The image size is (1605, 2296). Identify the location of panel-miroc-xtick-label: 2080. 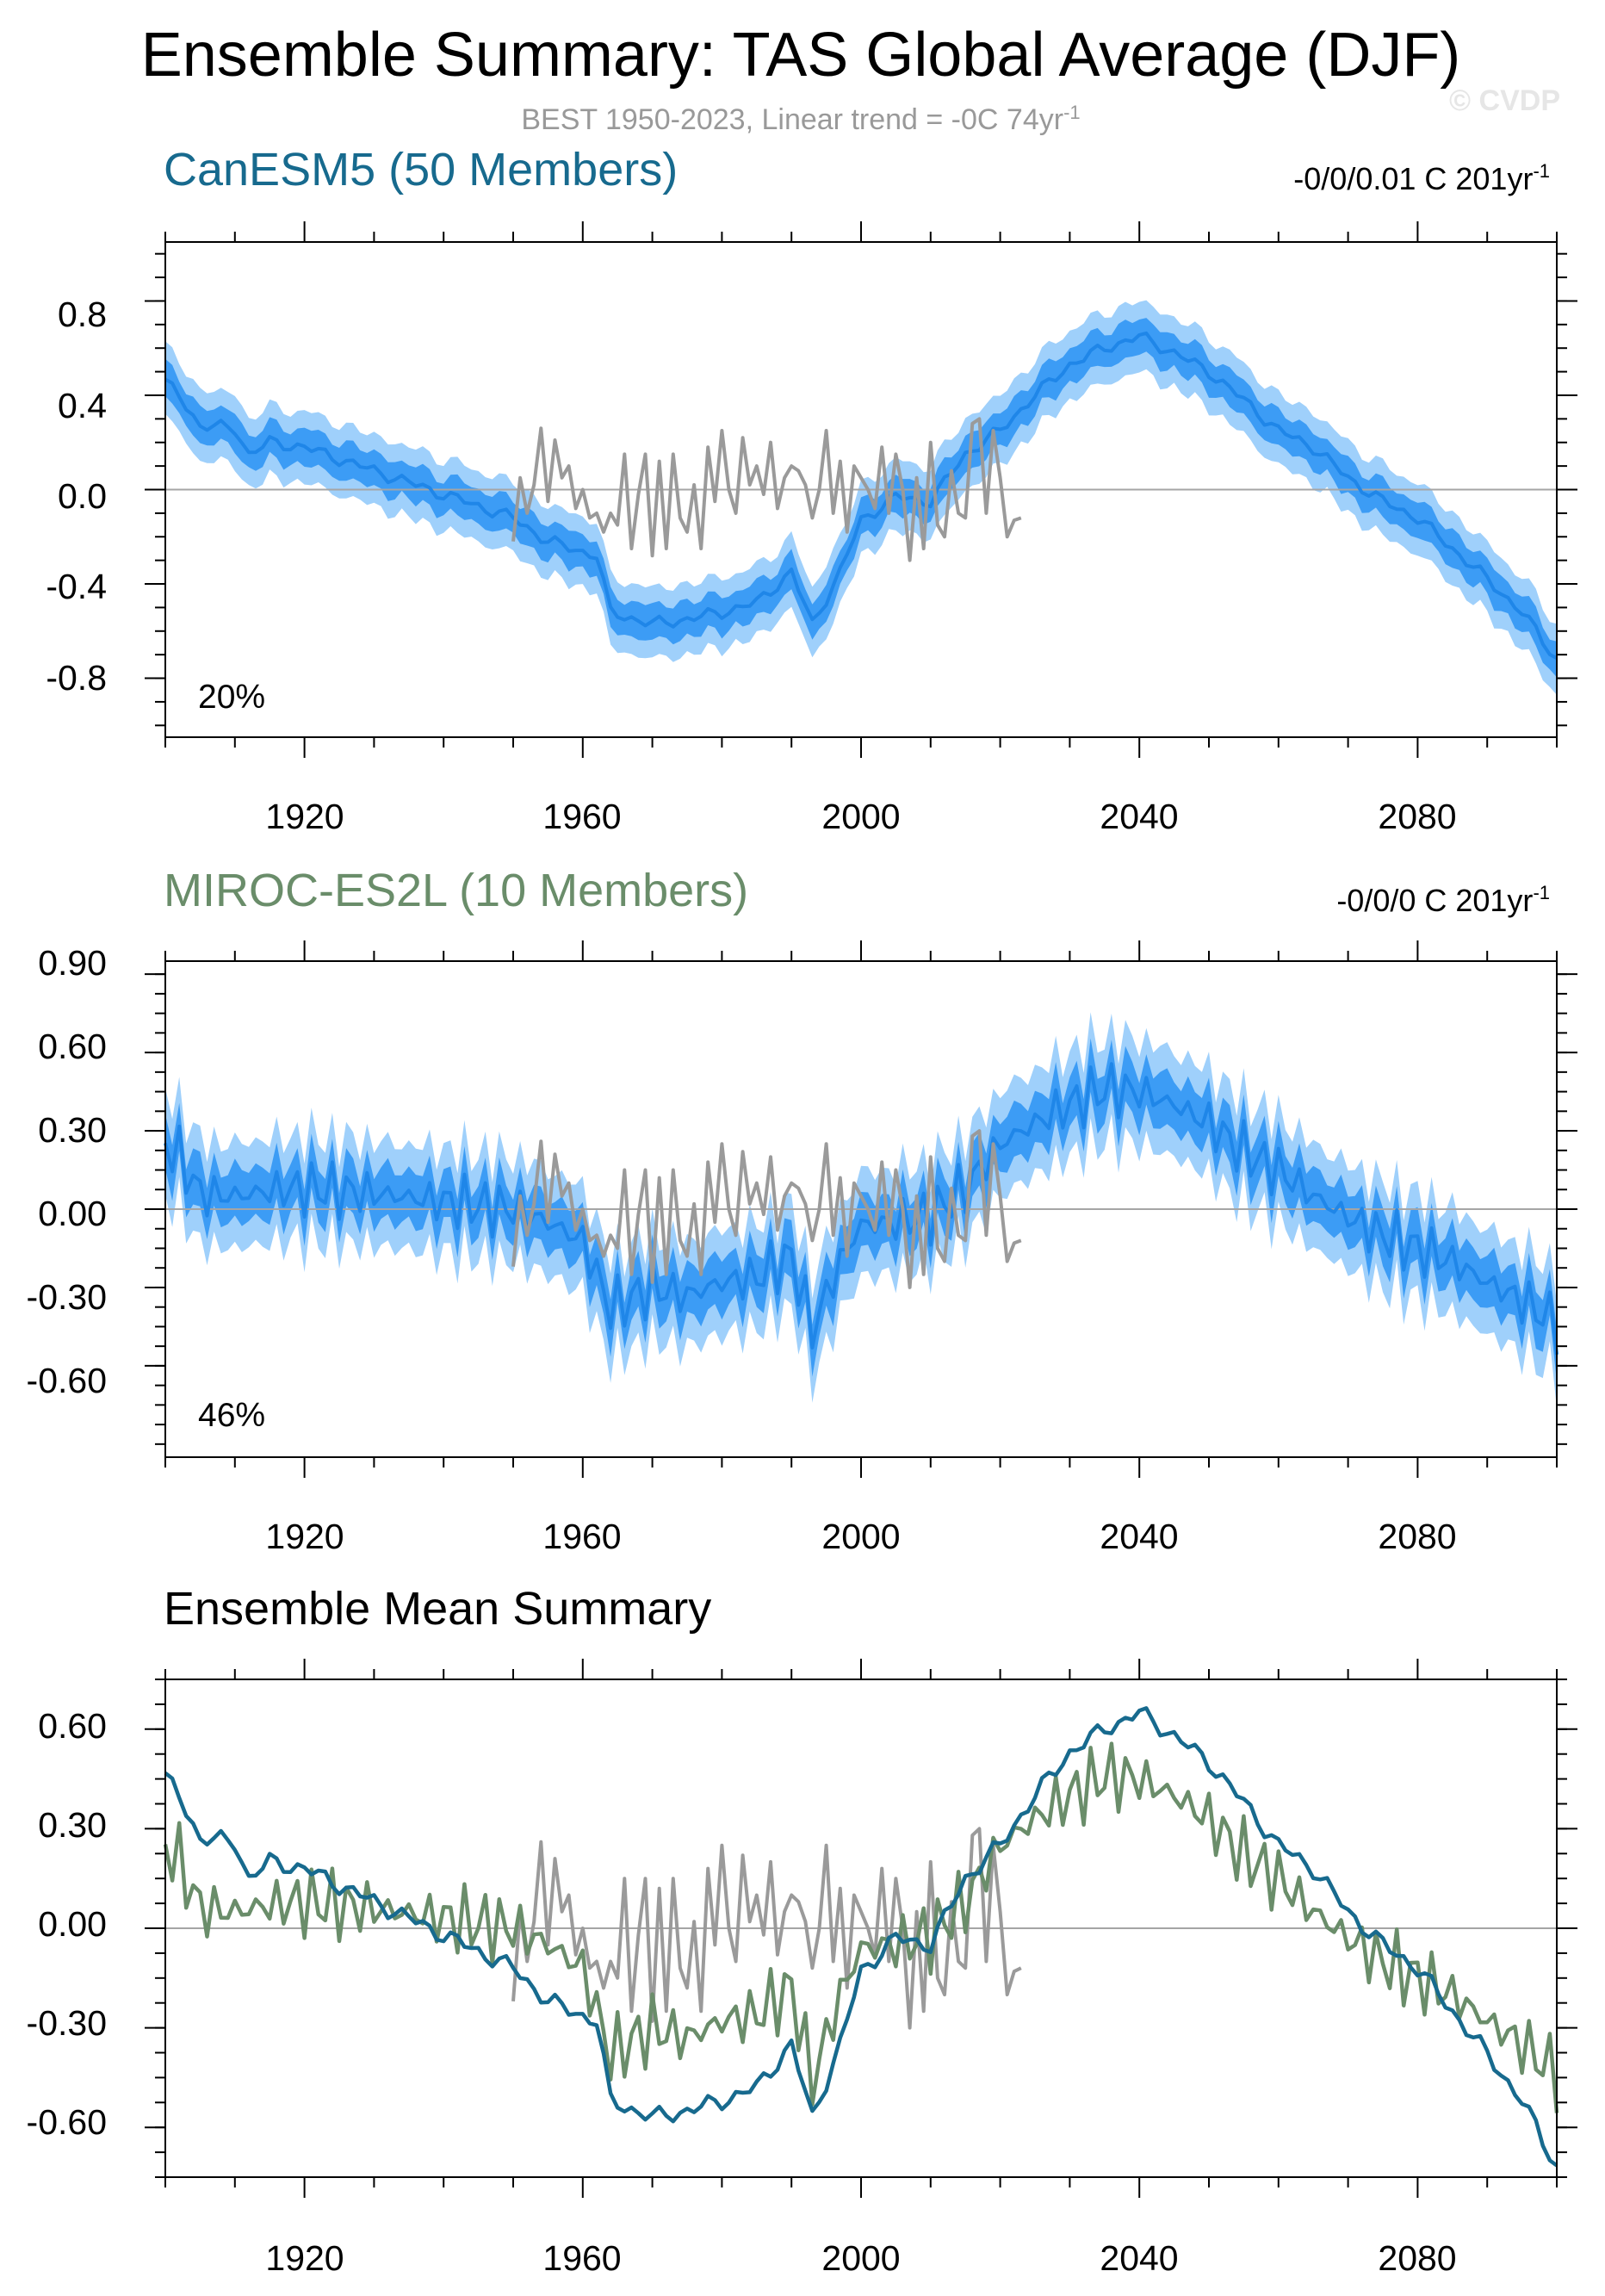
(1417, 1536).